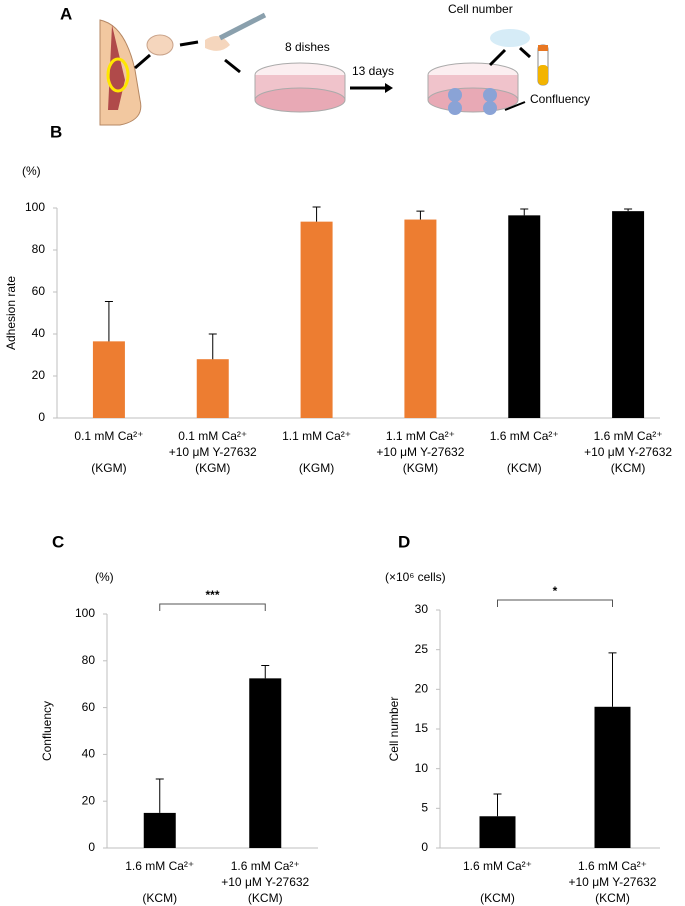 This screenshot has height=906, width=685. I want to click on y-tick-label: 30, so click(422, 609).